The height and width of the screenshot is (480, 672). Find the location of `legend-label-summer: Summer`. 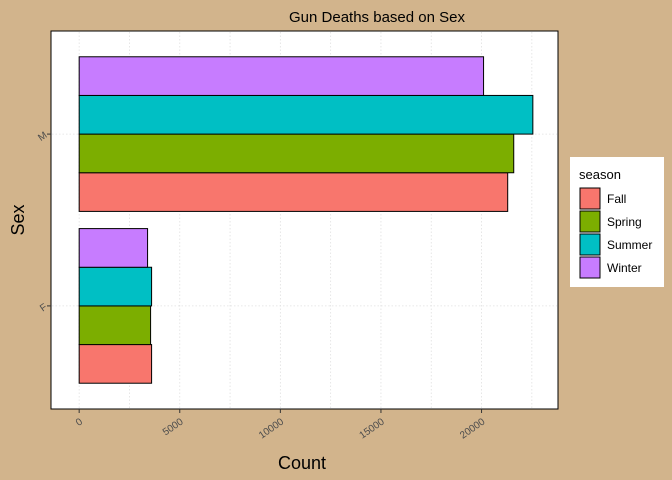

legend-label-summer: Summer is located at coordinates (629, 245).